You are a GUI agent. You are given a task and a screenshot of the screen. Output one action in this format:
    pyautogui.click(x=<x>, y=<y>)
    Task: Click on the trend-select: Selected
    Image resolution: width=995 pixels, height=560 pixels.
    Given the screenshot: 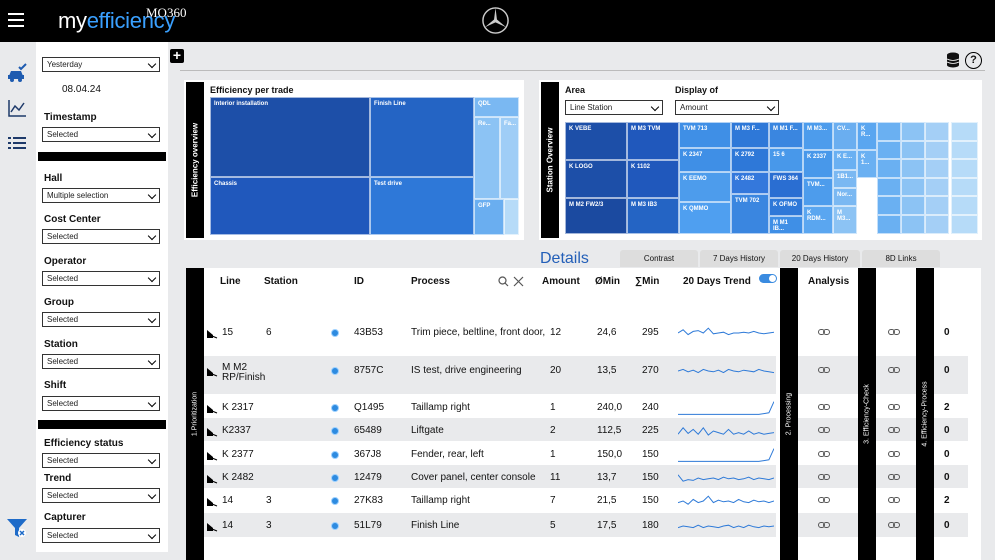 What is the action you would take?
    pyautogui.click(x=101, y=495)
    